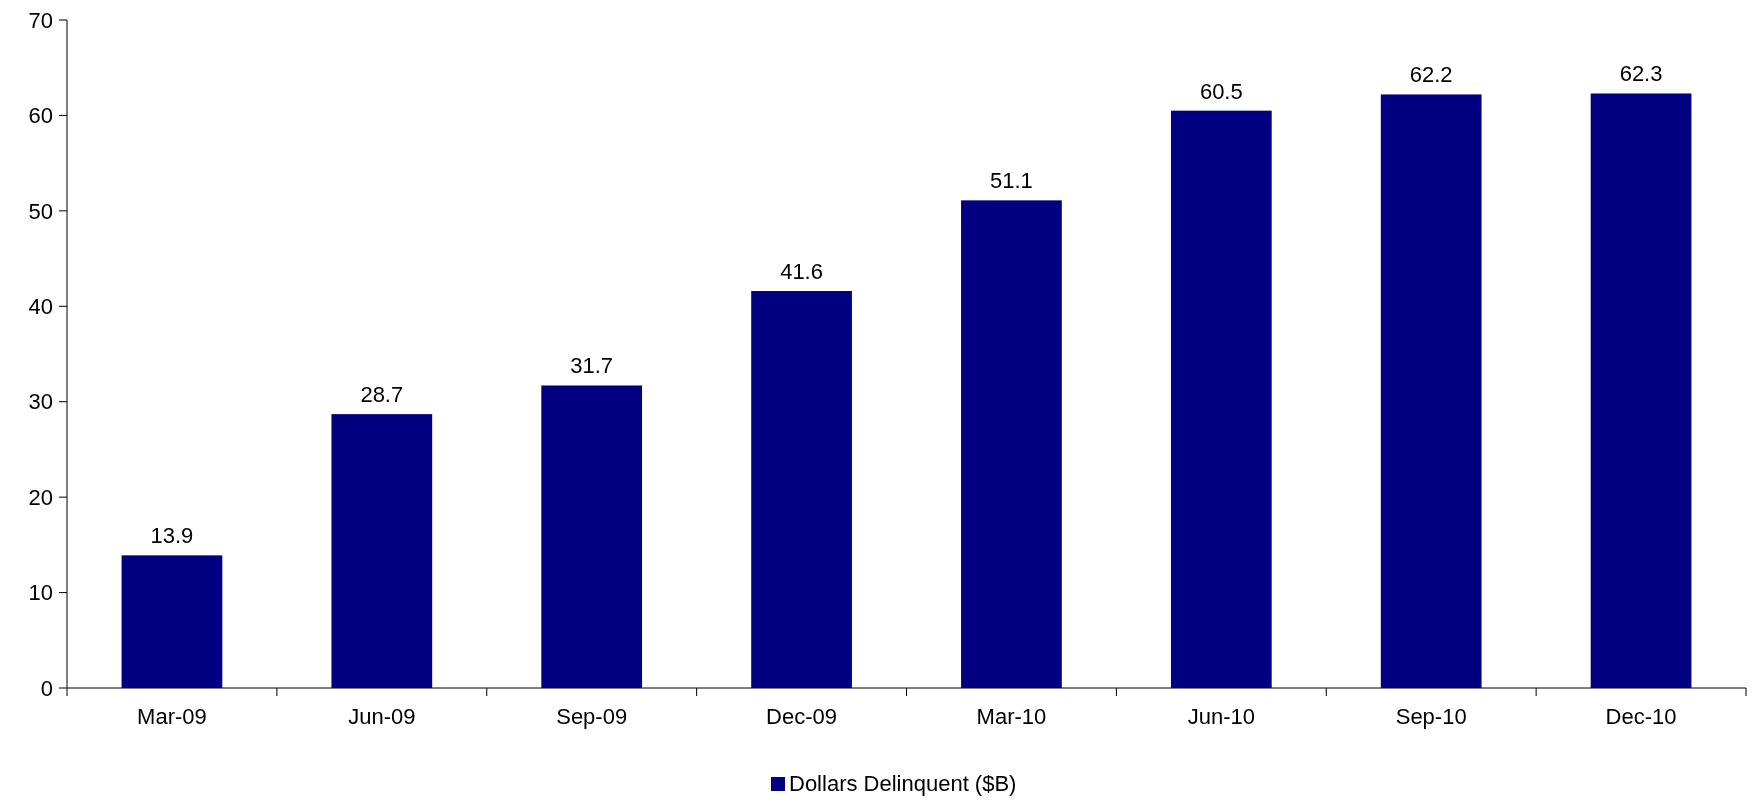 The width and height of the screenshot is (1762, 811). What do you see at coordinates (40, 211) in the screenshot?
I see `y-tick-label: 50` at bounding box center [40, 211].